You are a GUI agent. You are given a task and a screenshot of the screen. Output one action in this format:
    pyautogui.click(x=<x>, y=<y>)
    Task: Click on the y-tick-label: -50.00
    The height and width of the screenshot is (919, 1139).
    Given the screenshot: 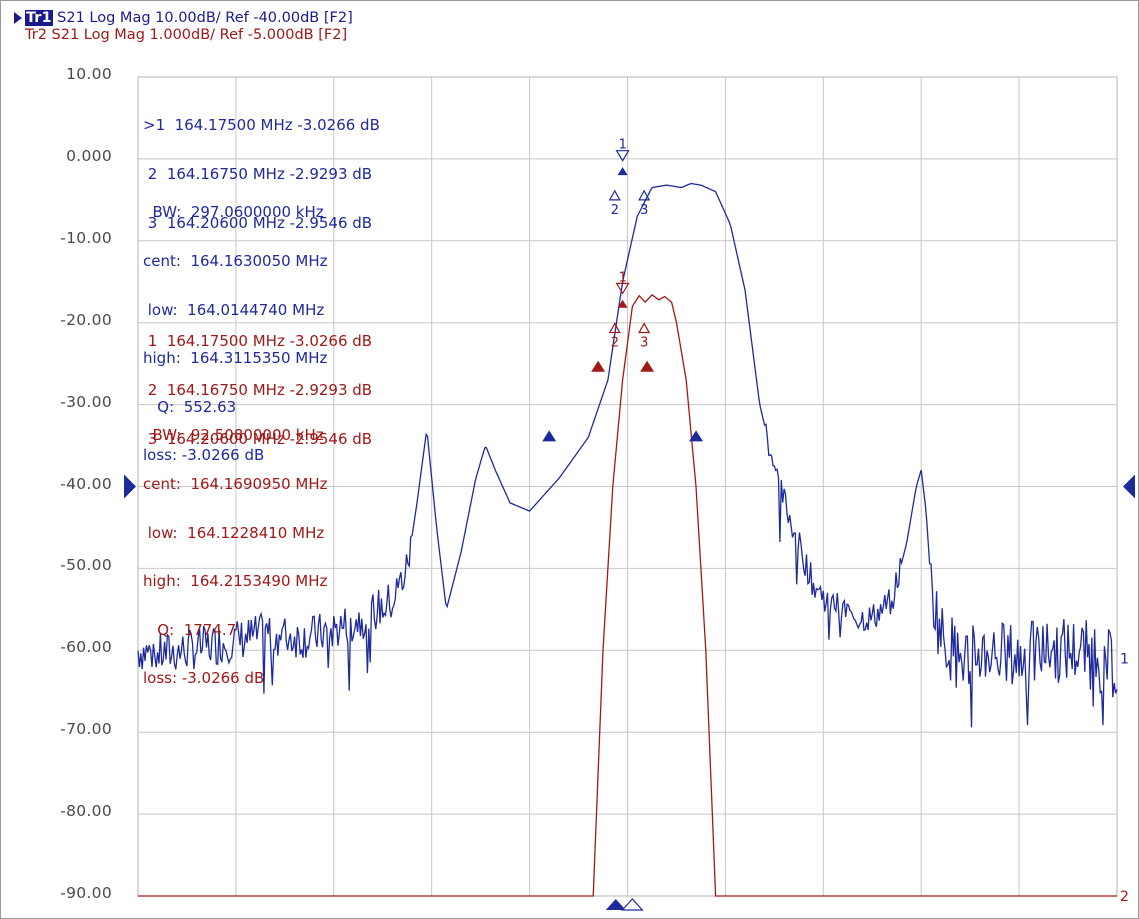 What is the action you would take?
    pyautogui.click(x=86, y=565)
    